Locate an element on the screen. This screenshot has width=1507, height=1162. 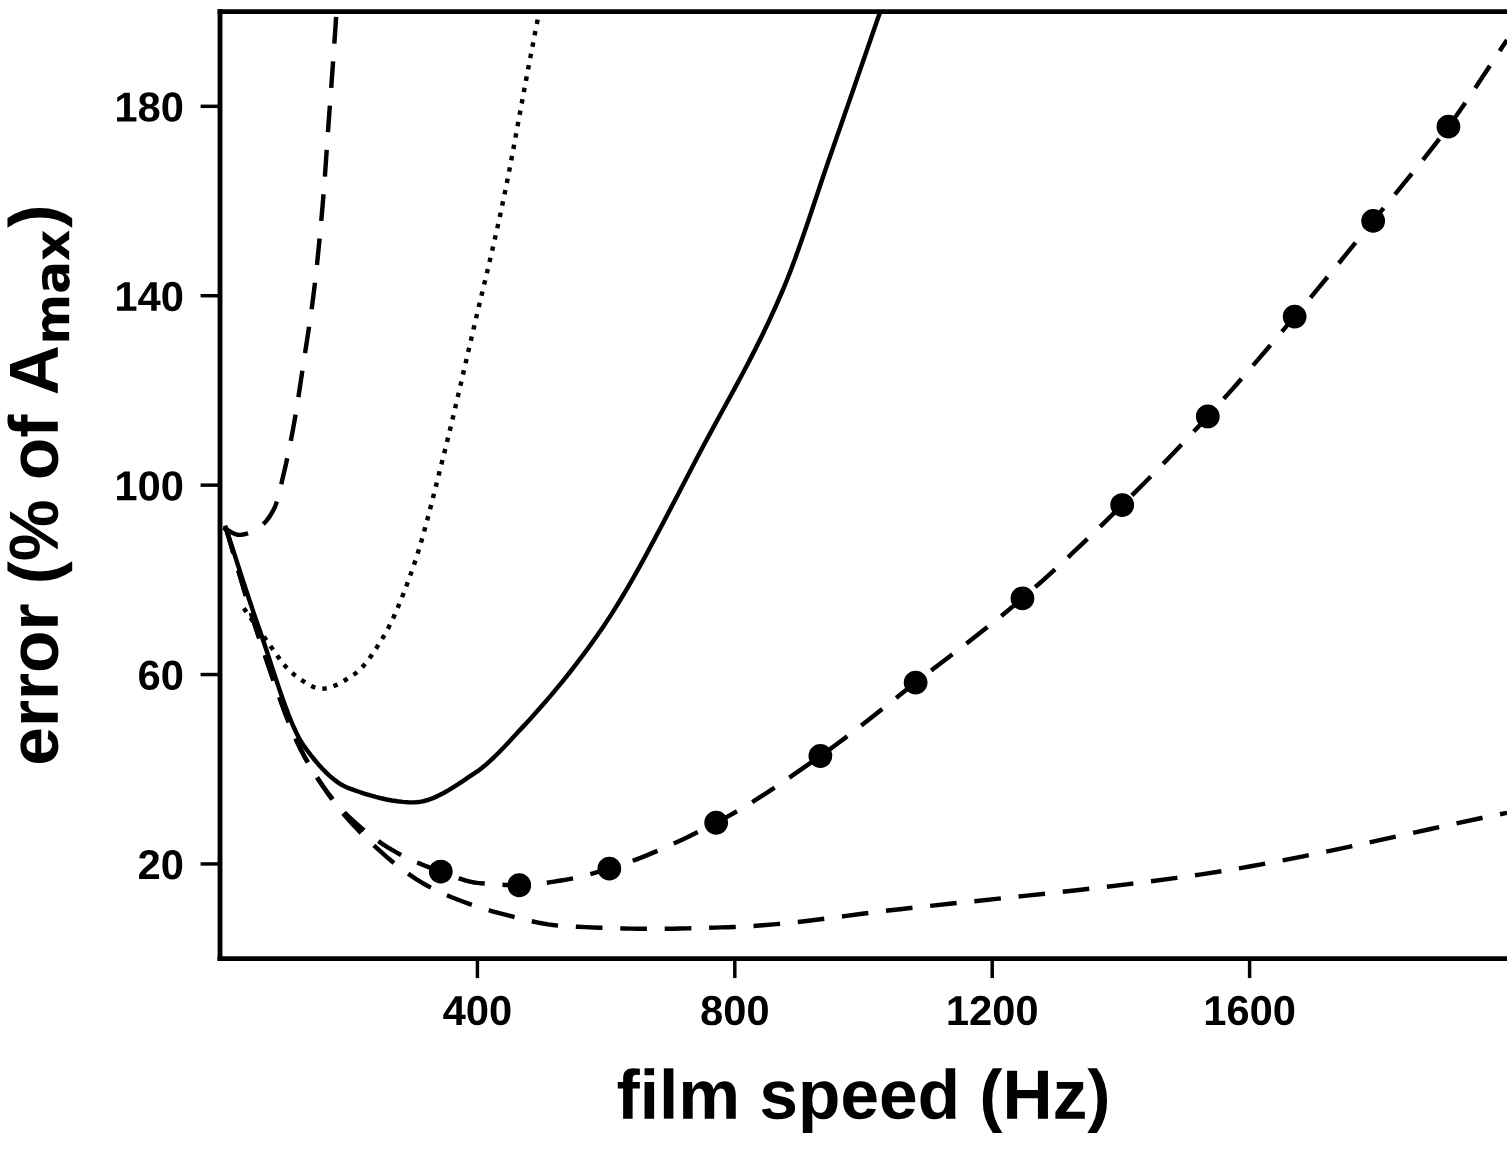
x-tick-label: 400 is located at coordinates (477, 1010).